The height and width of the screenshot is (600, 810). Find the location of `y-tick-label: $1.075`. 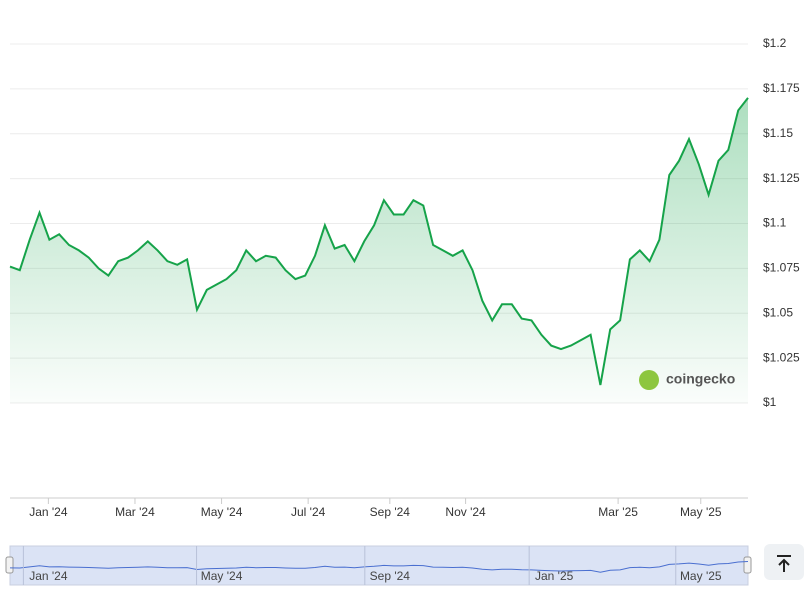

y-tick-label: $1.075 is located at coordinates (781, 268).